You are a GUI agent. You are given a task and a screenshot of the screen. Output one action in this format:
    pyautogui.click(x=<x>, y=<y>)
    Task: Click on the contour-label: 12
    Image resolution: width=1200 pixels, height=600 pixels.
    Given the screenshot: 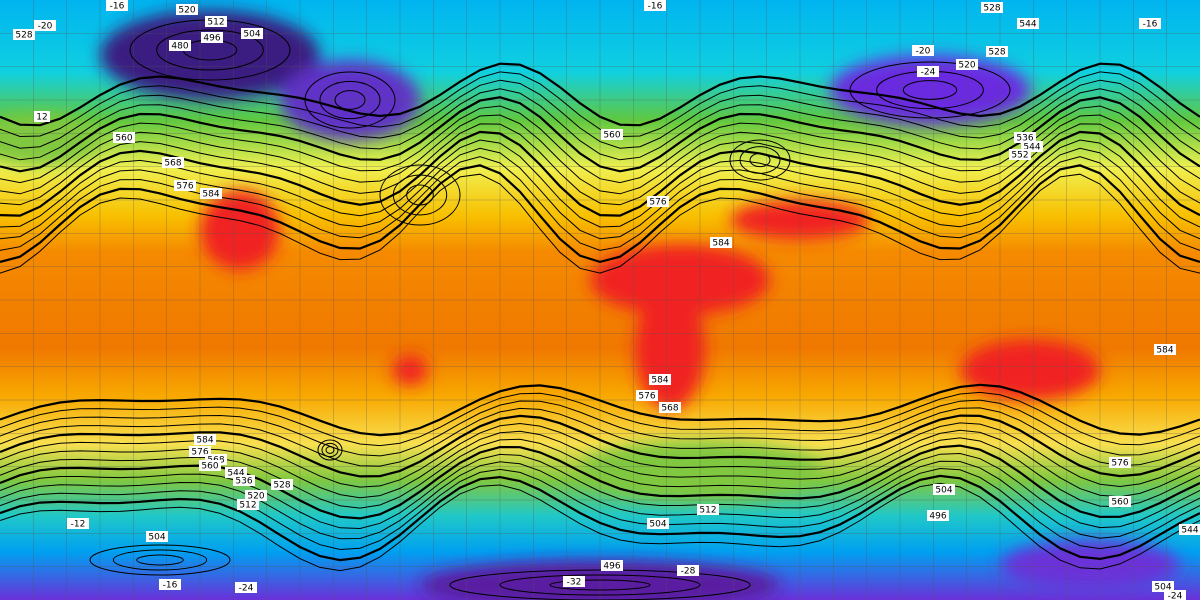 What is the action you would take?
    pyautogui.click(x=41, y=118)
    